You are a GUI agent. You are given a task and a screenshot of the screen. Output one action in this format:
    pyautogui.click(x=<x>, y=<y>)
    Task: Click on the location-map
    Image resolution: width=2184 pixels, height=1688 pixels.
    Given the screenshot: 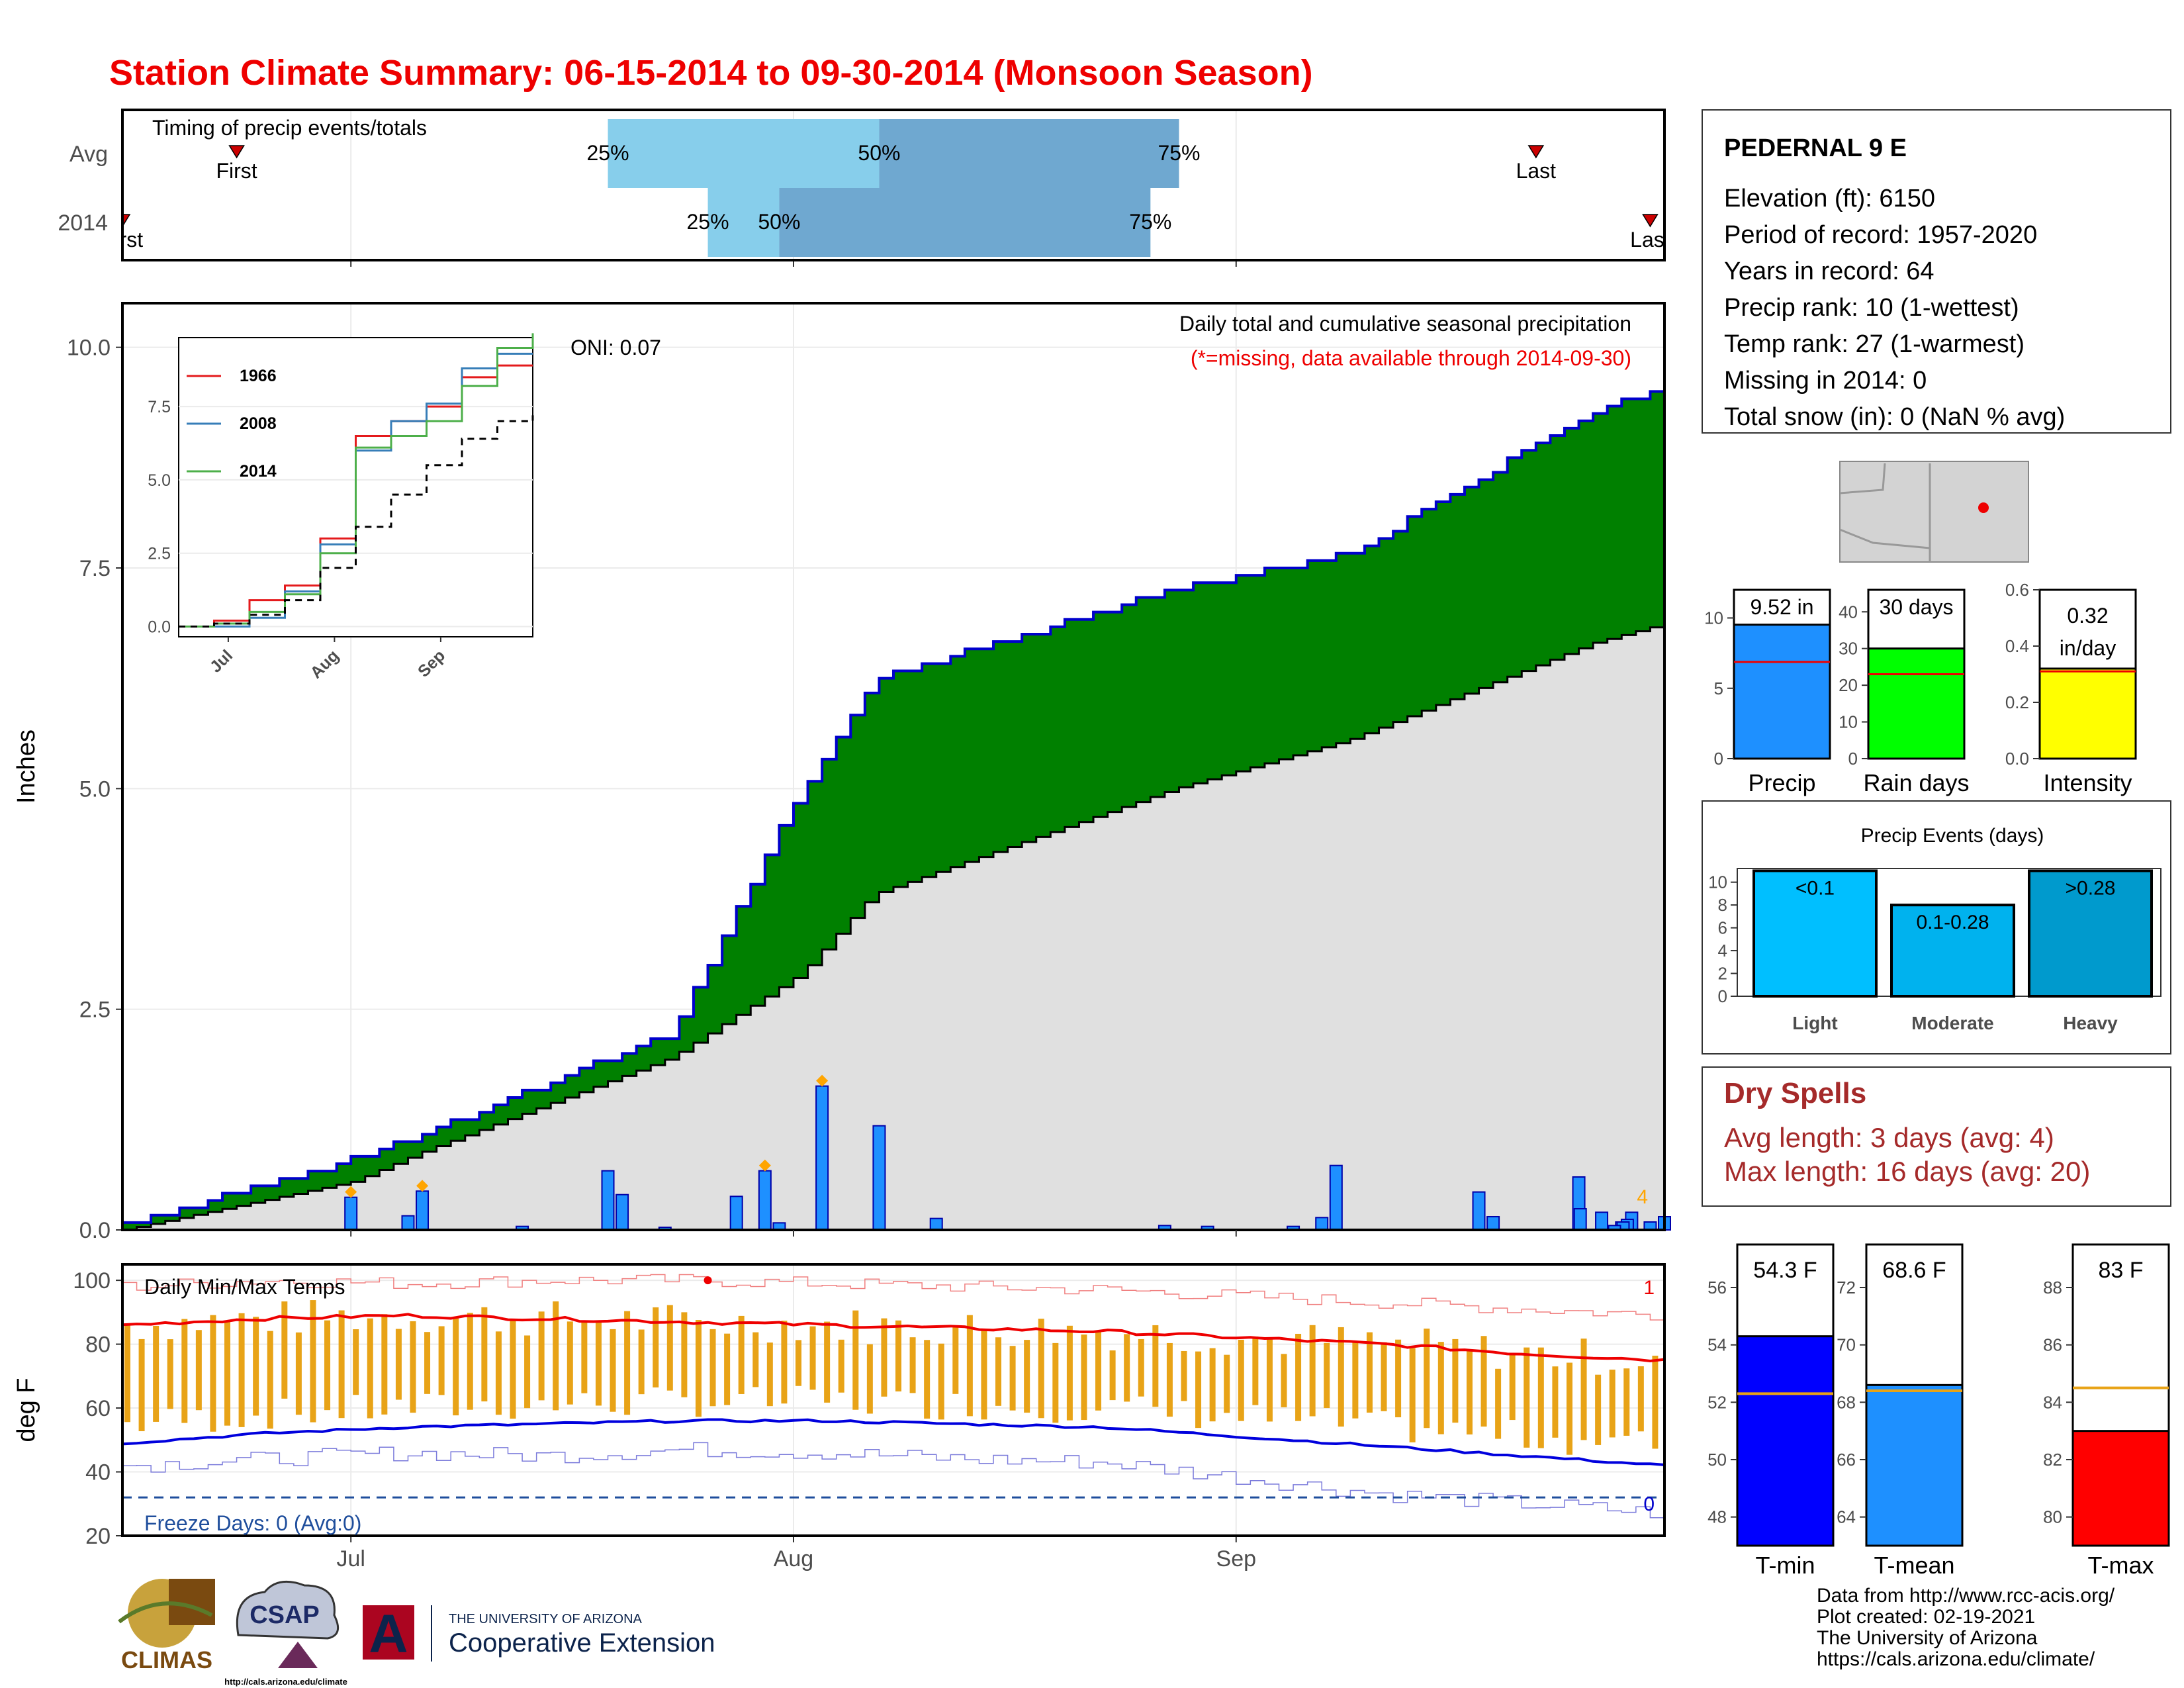 What is the action you would take?
    pyautogui.click(x=1934, y=512)
    